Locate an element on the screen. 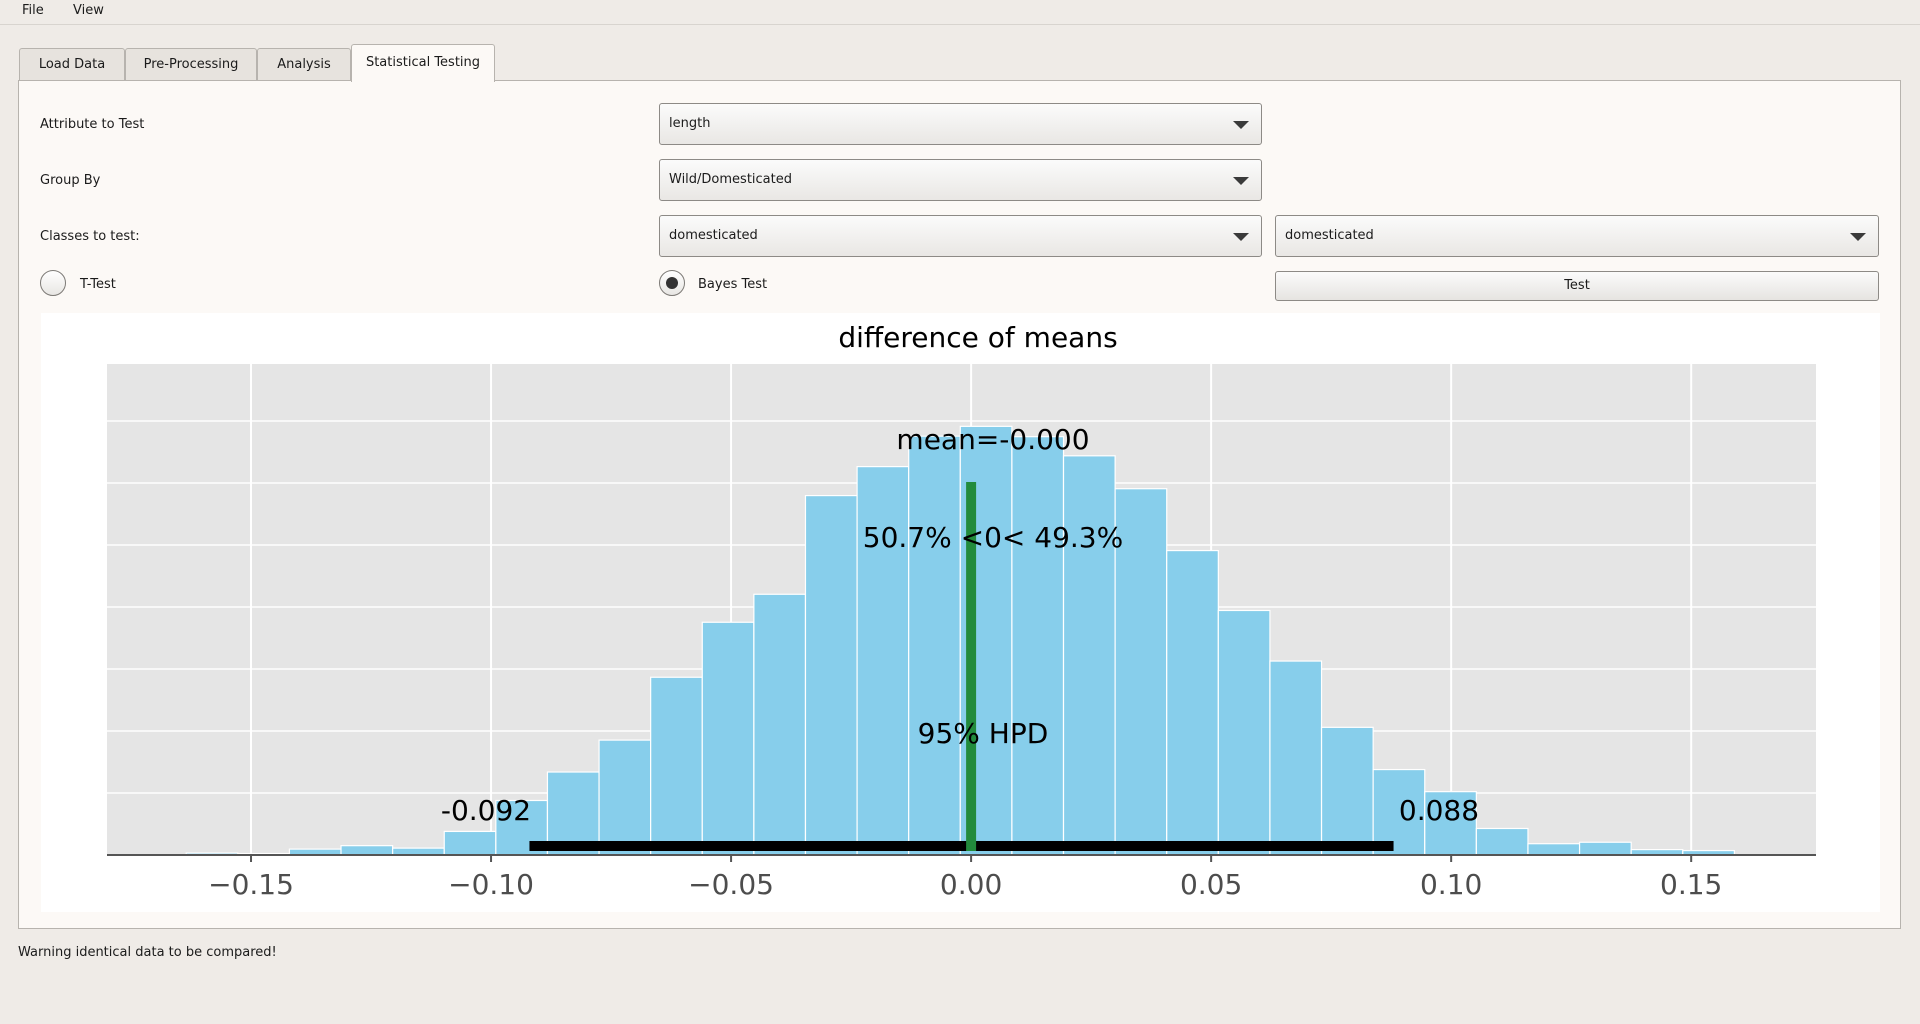 This screenshot has width=1920, height=1024. menu-file: File is located at coordinates (33, 10).